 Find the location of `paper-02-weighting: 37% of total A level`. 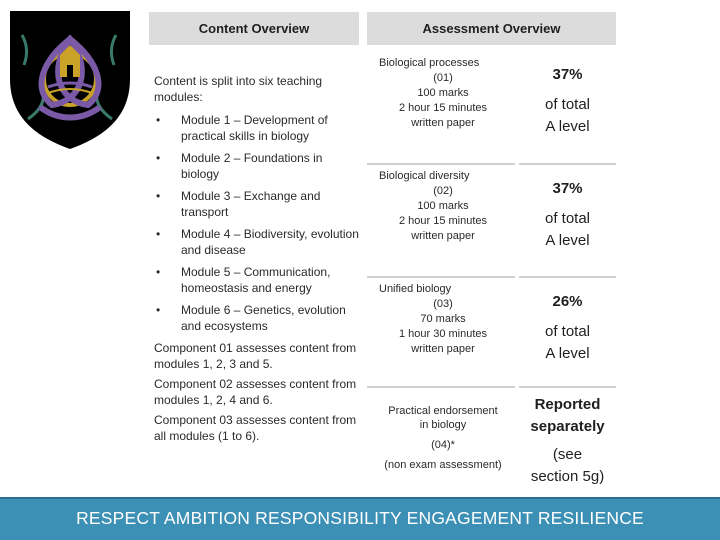

paper-02-weighting: 37% of total A level is located at coordinates (567, 215).